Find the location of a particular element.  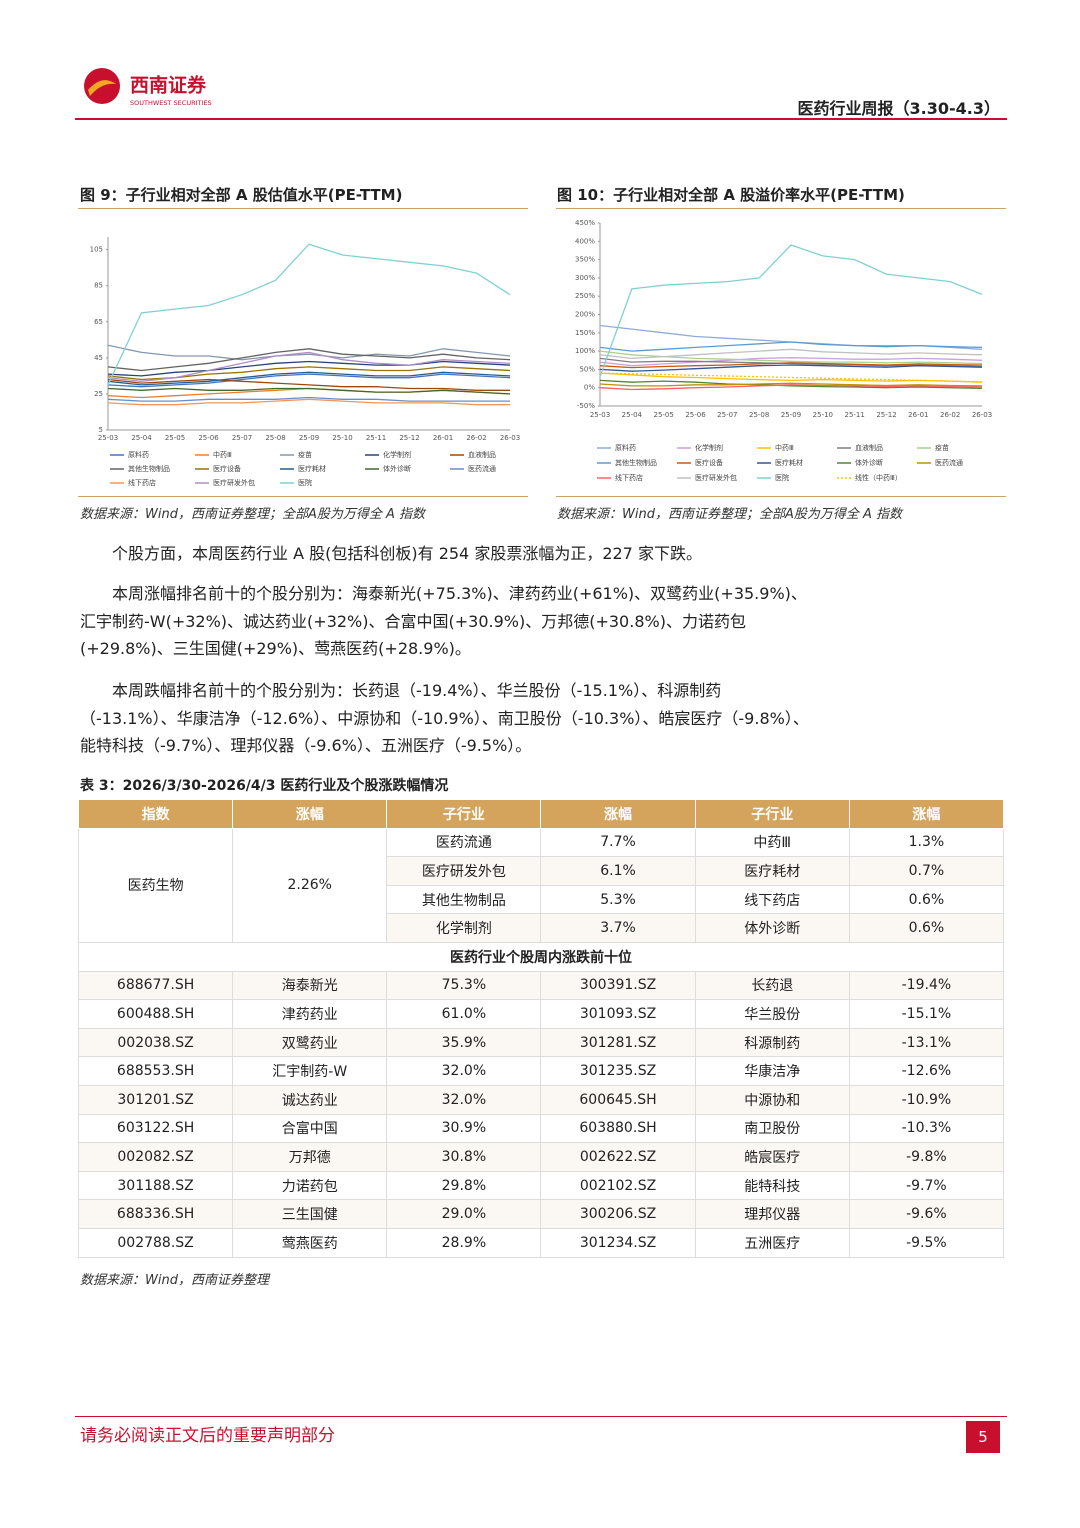

y-tick-label: 400% is located at coordinates (585, 241).